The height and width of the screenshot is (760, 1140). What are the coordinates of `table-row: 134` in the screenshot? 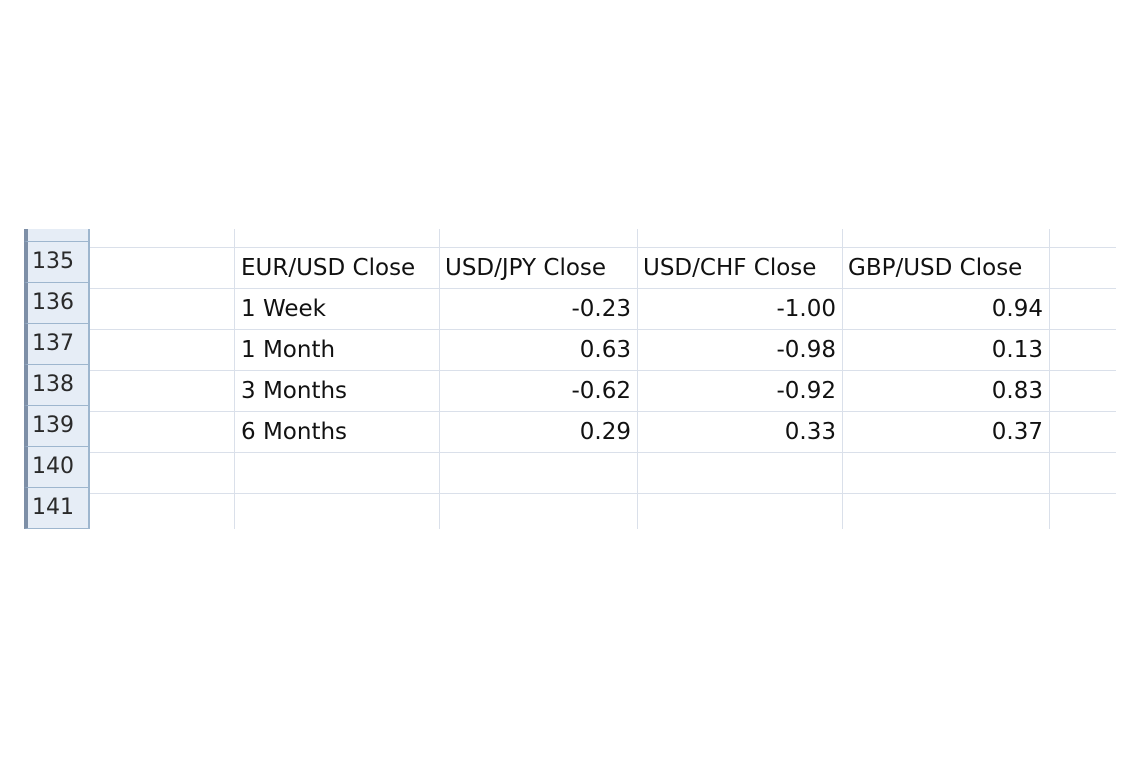 It's located at (570, 238).